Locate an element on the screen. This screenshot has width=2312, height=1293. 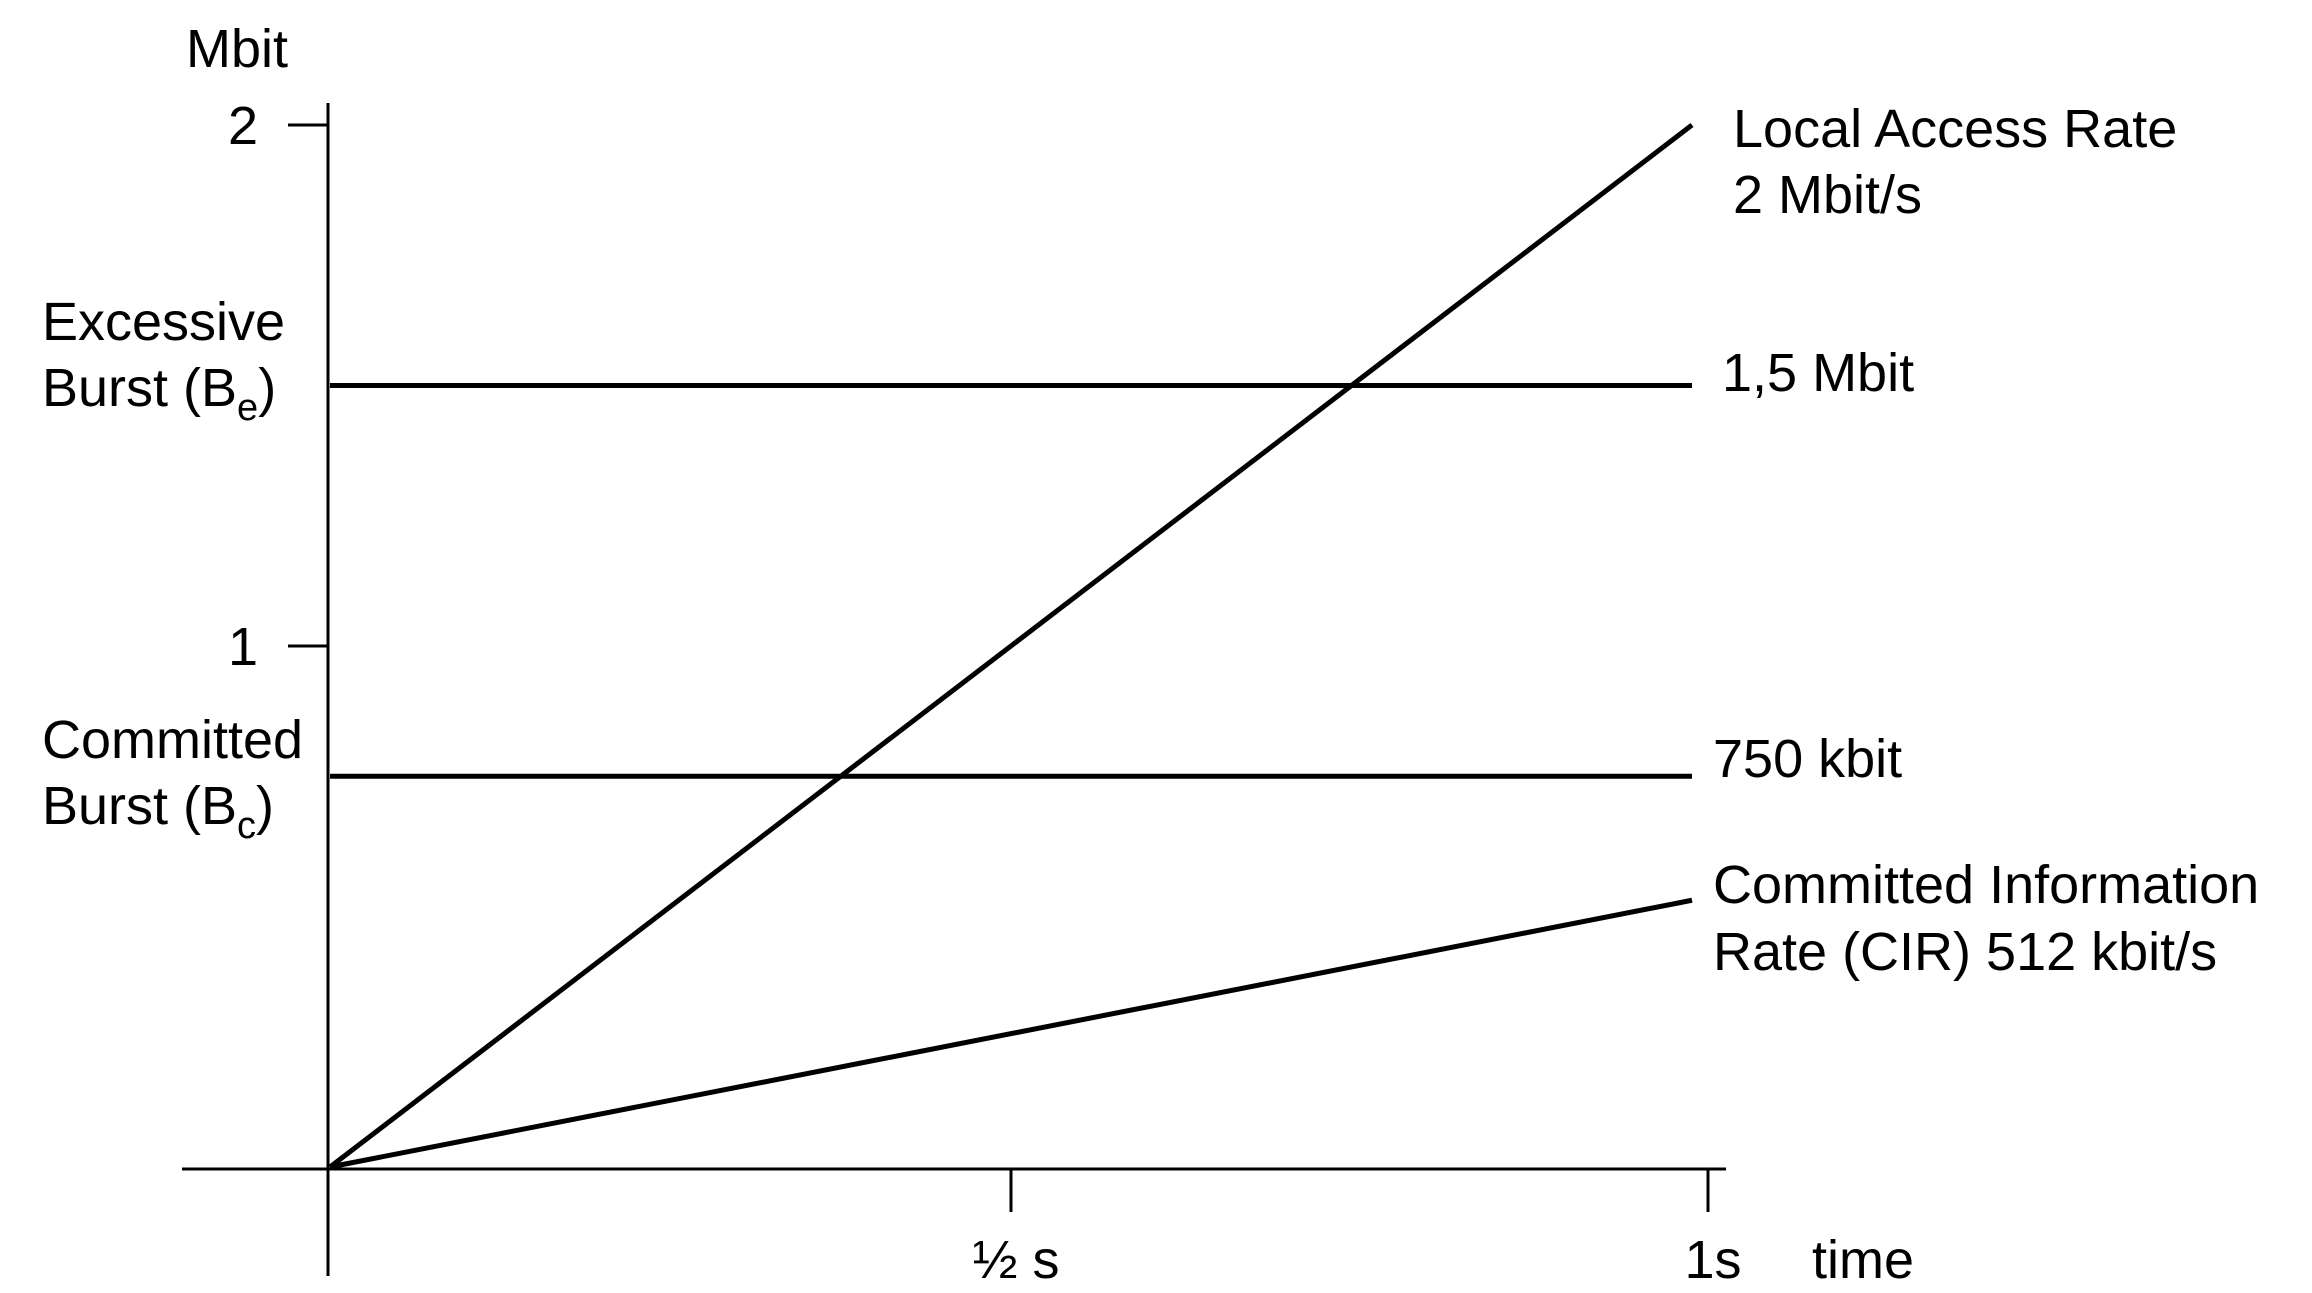
be-value-label: 1,5 Mbit is located at coordinates (1818, 373).